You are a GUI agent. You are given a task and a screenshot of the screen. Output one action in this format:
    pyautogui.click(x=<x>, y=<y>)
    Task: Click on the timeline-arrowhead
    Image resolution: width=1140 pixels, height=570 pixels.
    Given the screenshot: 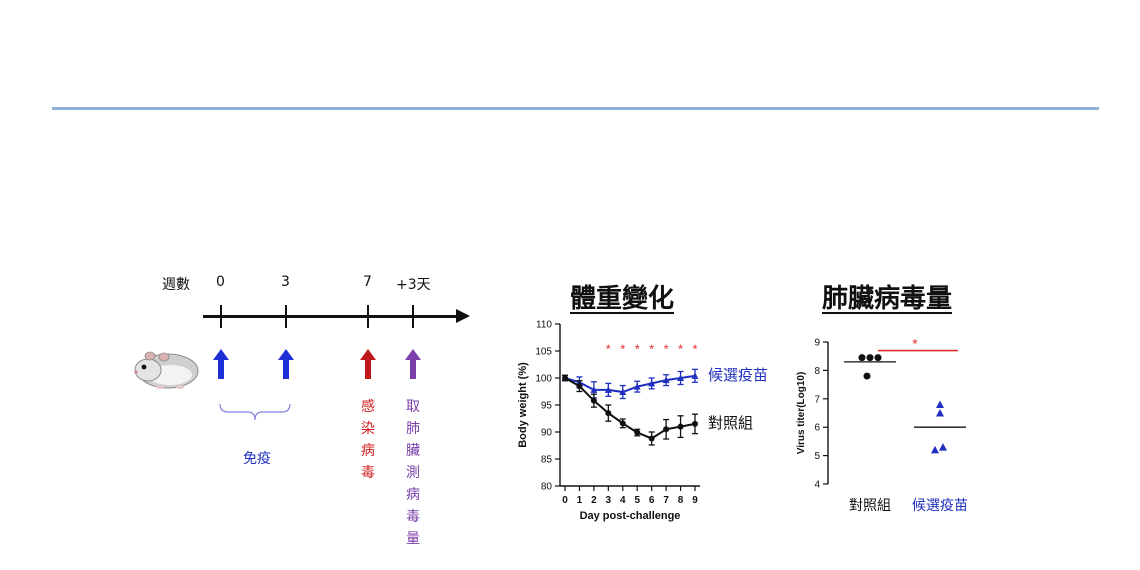 What is the action you would take?
    pyautogui.click(x=463, y=316)
    